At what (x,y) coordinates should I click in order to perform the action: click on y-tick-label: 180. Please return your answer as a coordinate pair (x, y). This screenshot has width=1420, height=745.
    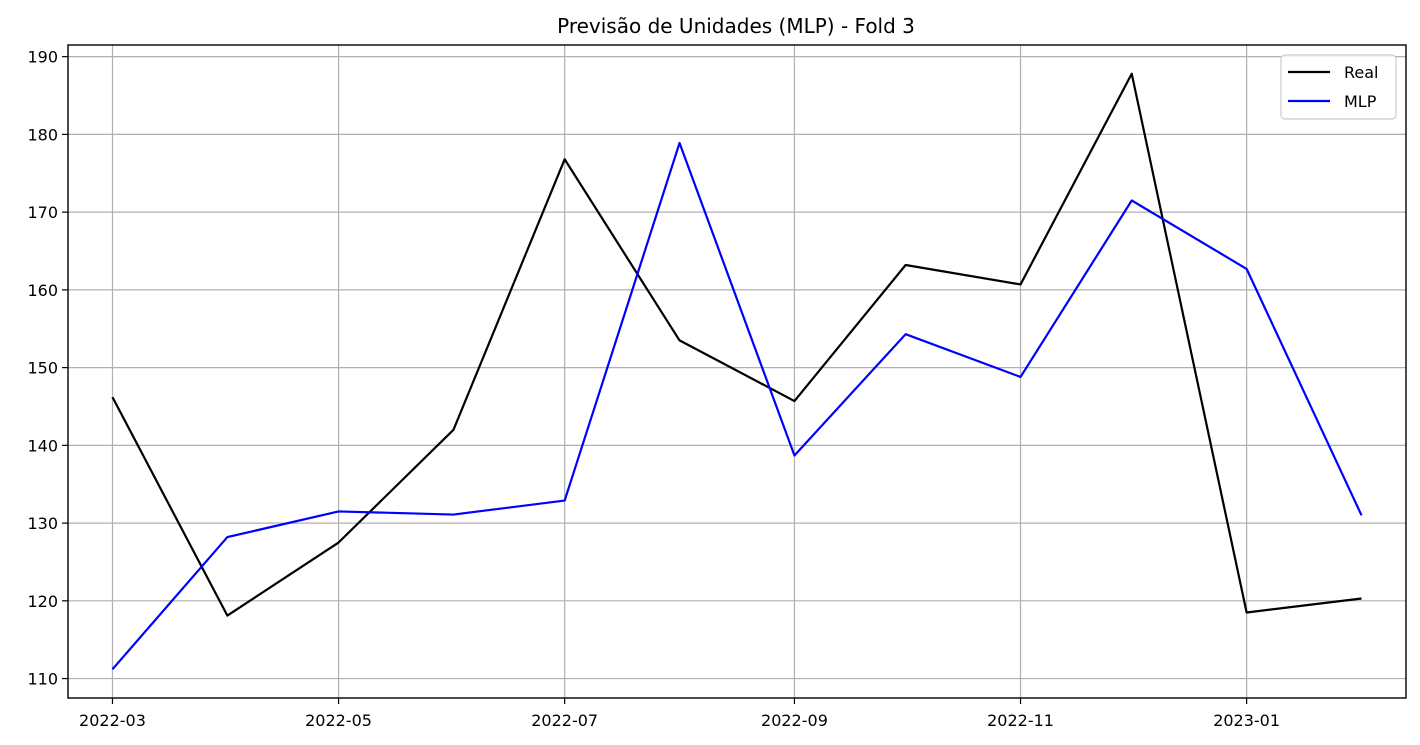
    Looking at the image, I should click on (42, 134).